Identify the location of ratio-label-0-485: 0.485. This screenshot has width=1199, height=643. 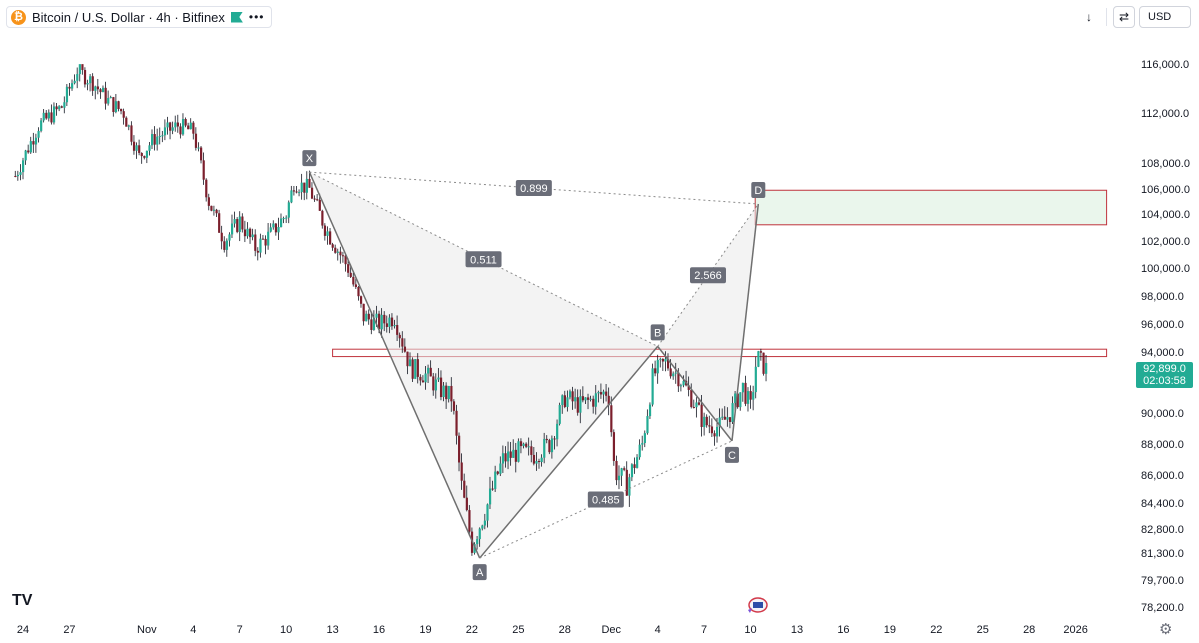
(605, 499).